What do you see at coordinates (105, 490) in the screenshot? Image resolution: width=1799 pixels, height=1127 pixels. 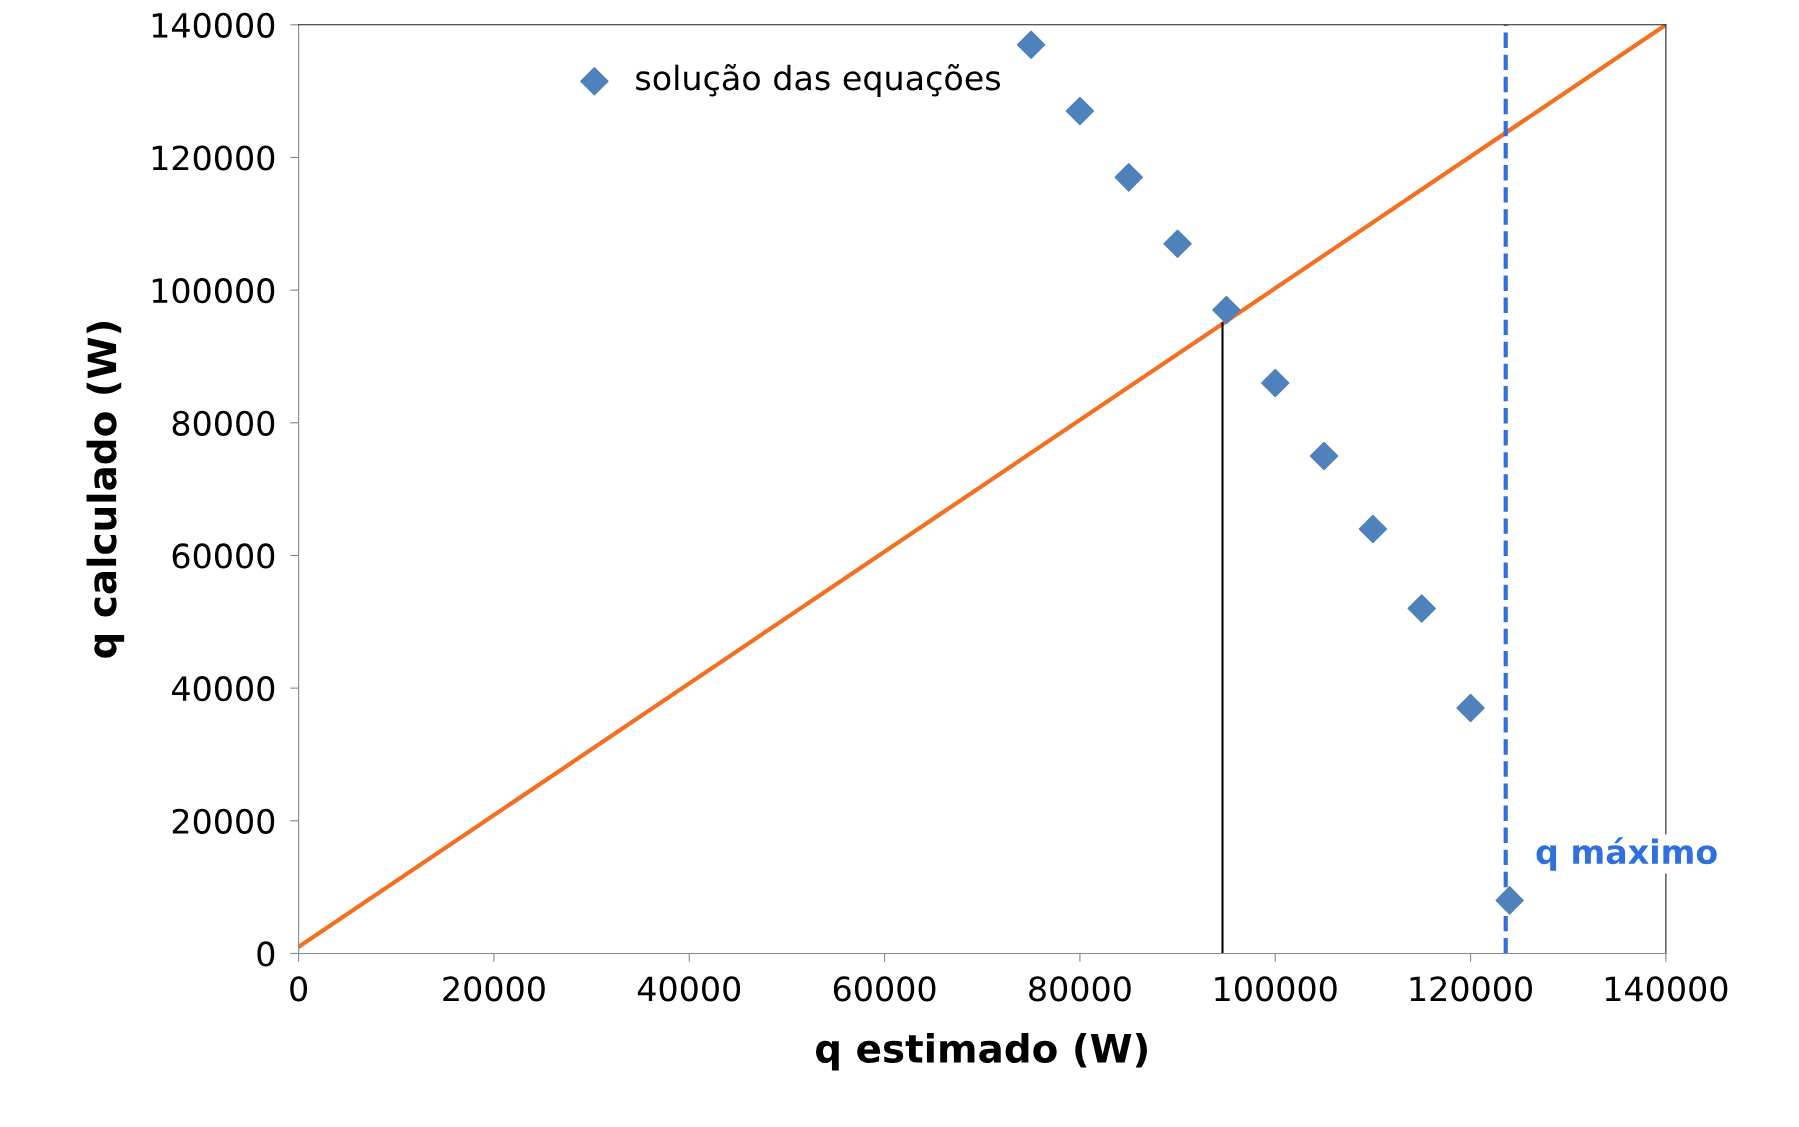 I see `y-axis-title: q calculado (W)` at bounding box center [105, 490].